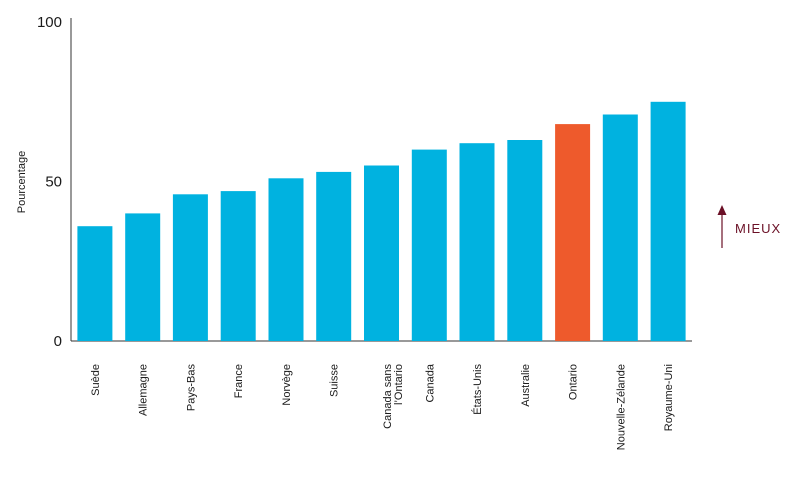  Describe the element at coordinates (722, 210) in the screenshot. I see `arrow-up-icon` at that location.